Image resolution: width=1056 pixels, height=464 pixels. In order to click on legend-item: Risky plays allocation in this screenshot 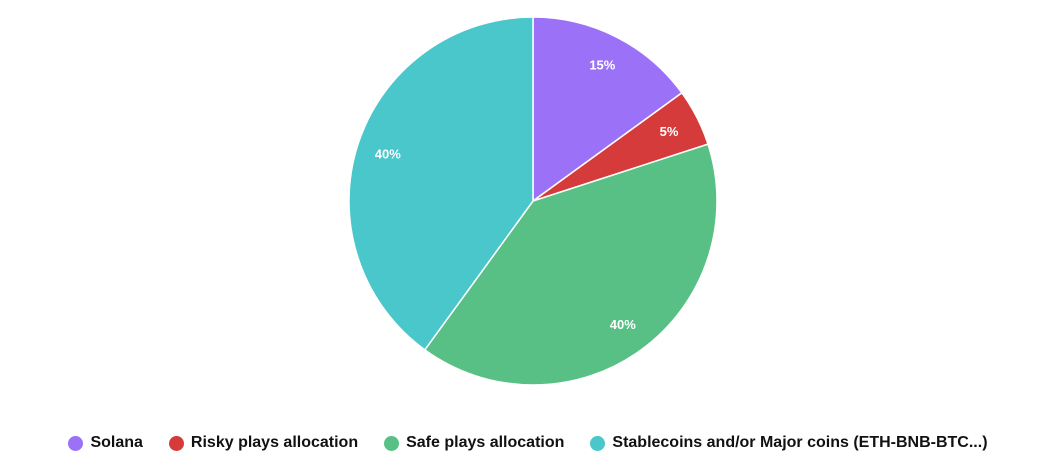, I will do `click(263, 443)`.